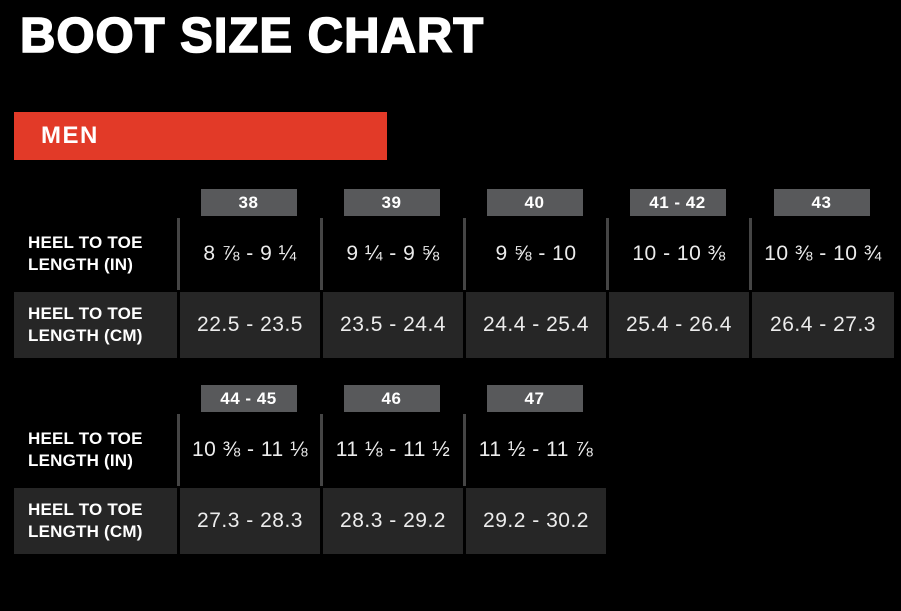  I want to click on size-header: 44 - 45, so click(248, 398).